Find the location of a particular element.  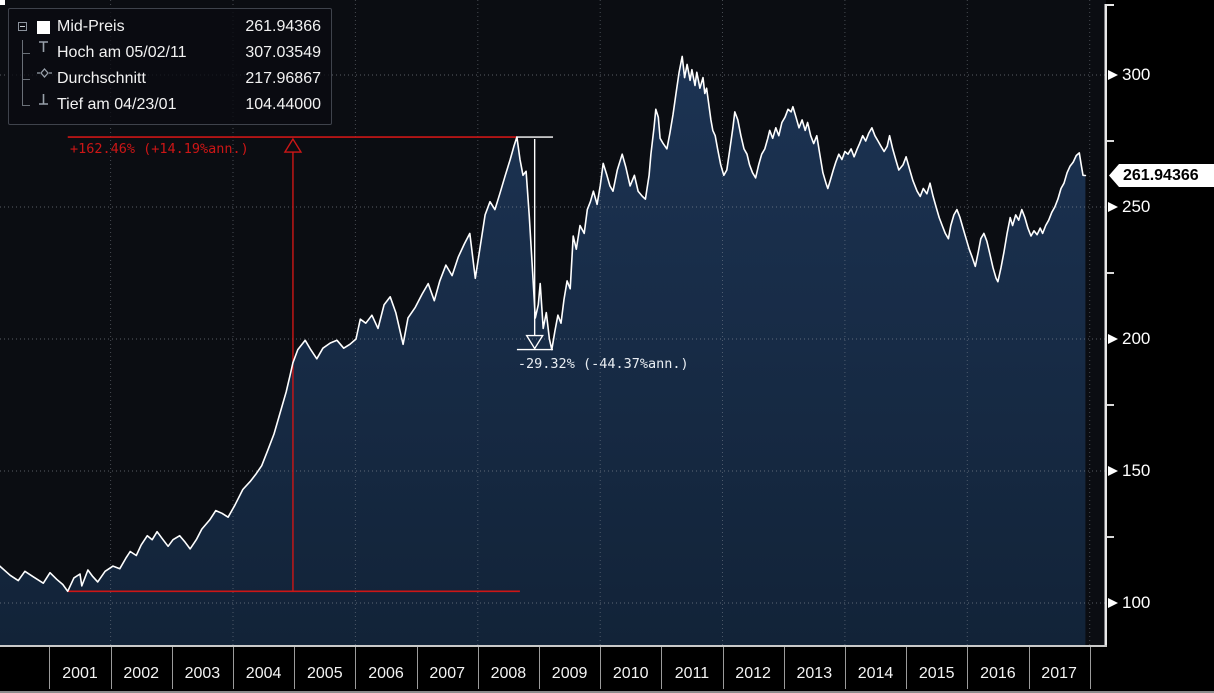

x-axis-tick-2011 is located at coordinates (662, 668).